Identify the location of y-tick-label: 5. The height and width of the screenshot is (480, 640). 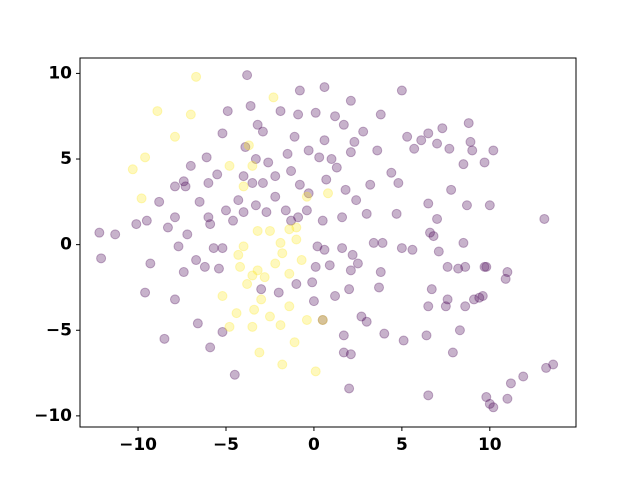
(66, 159).